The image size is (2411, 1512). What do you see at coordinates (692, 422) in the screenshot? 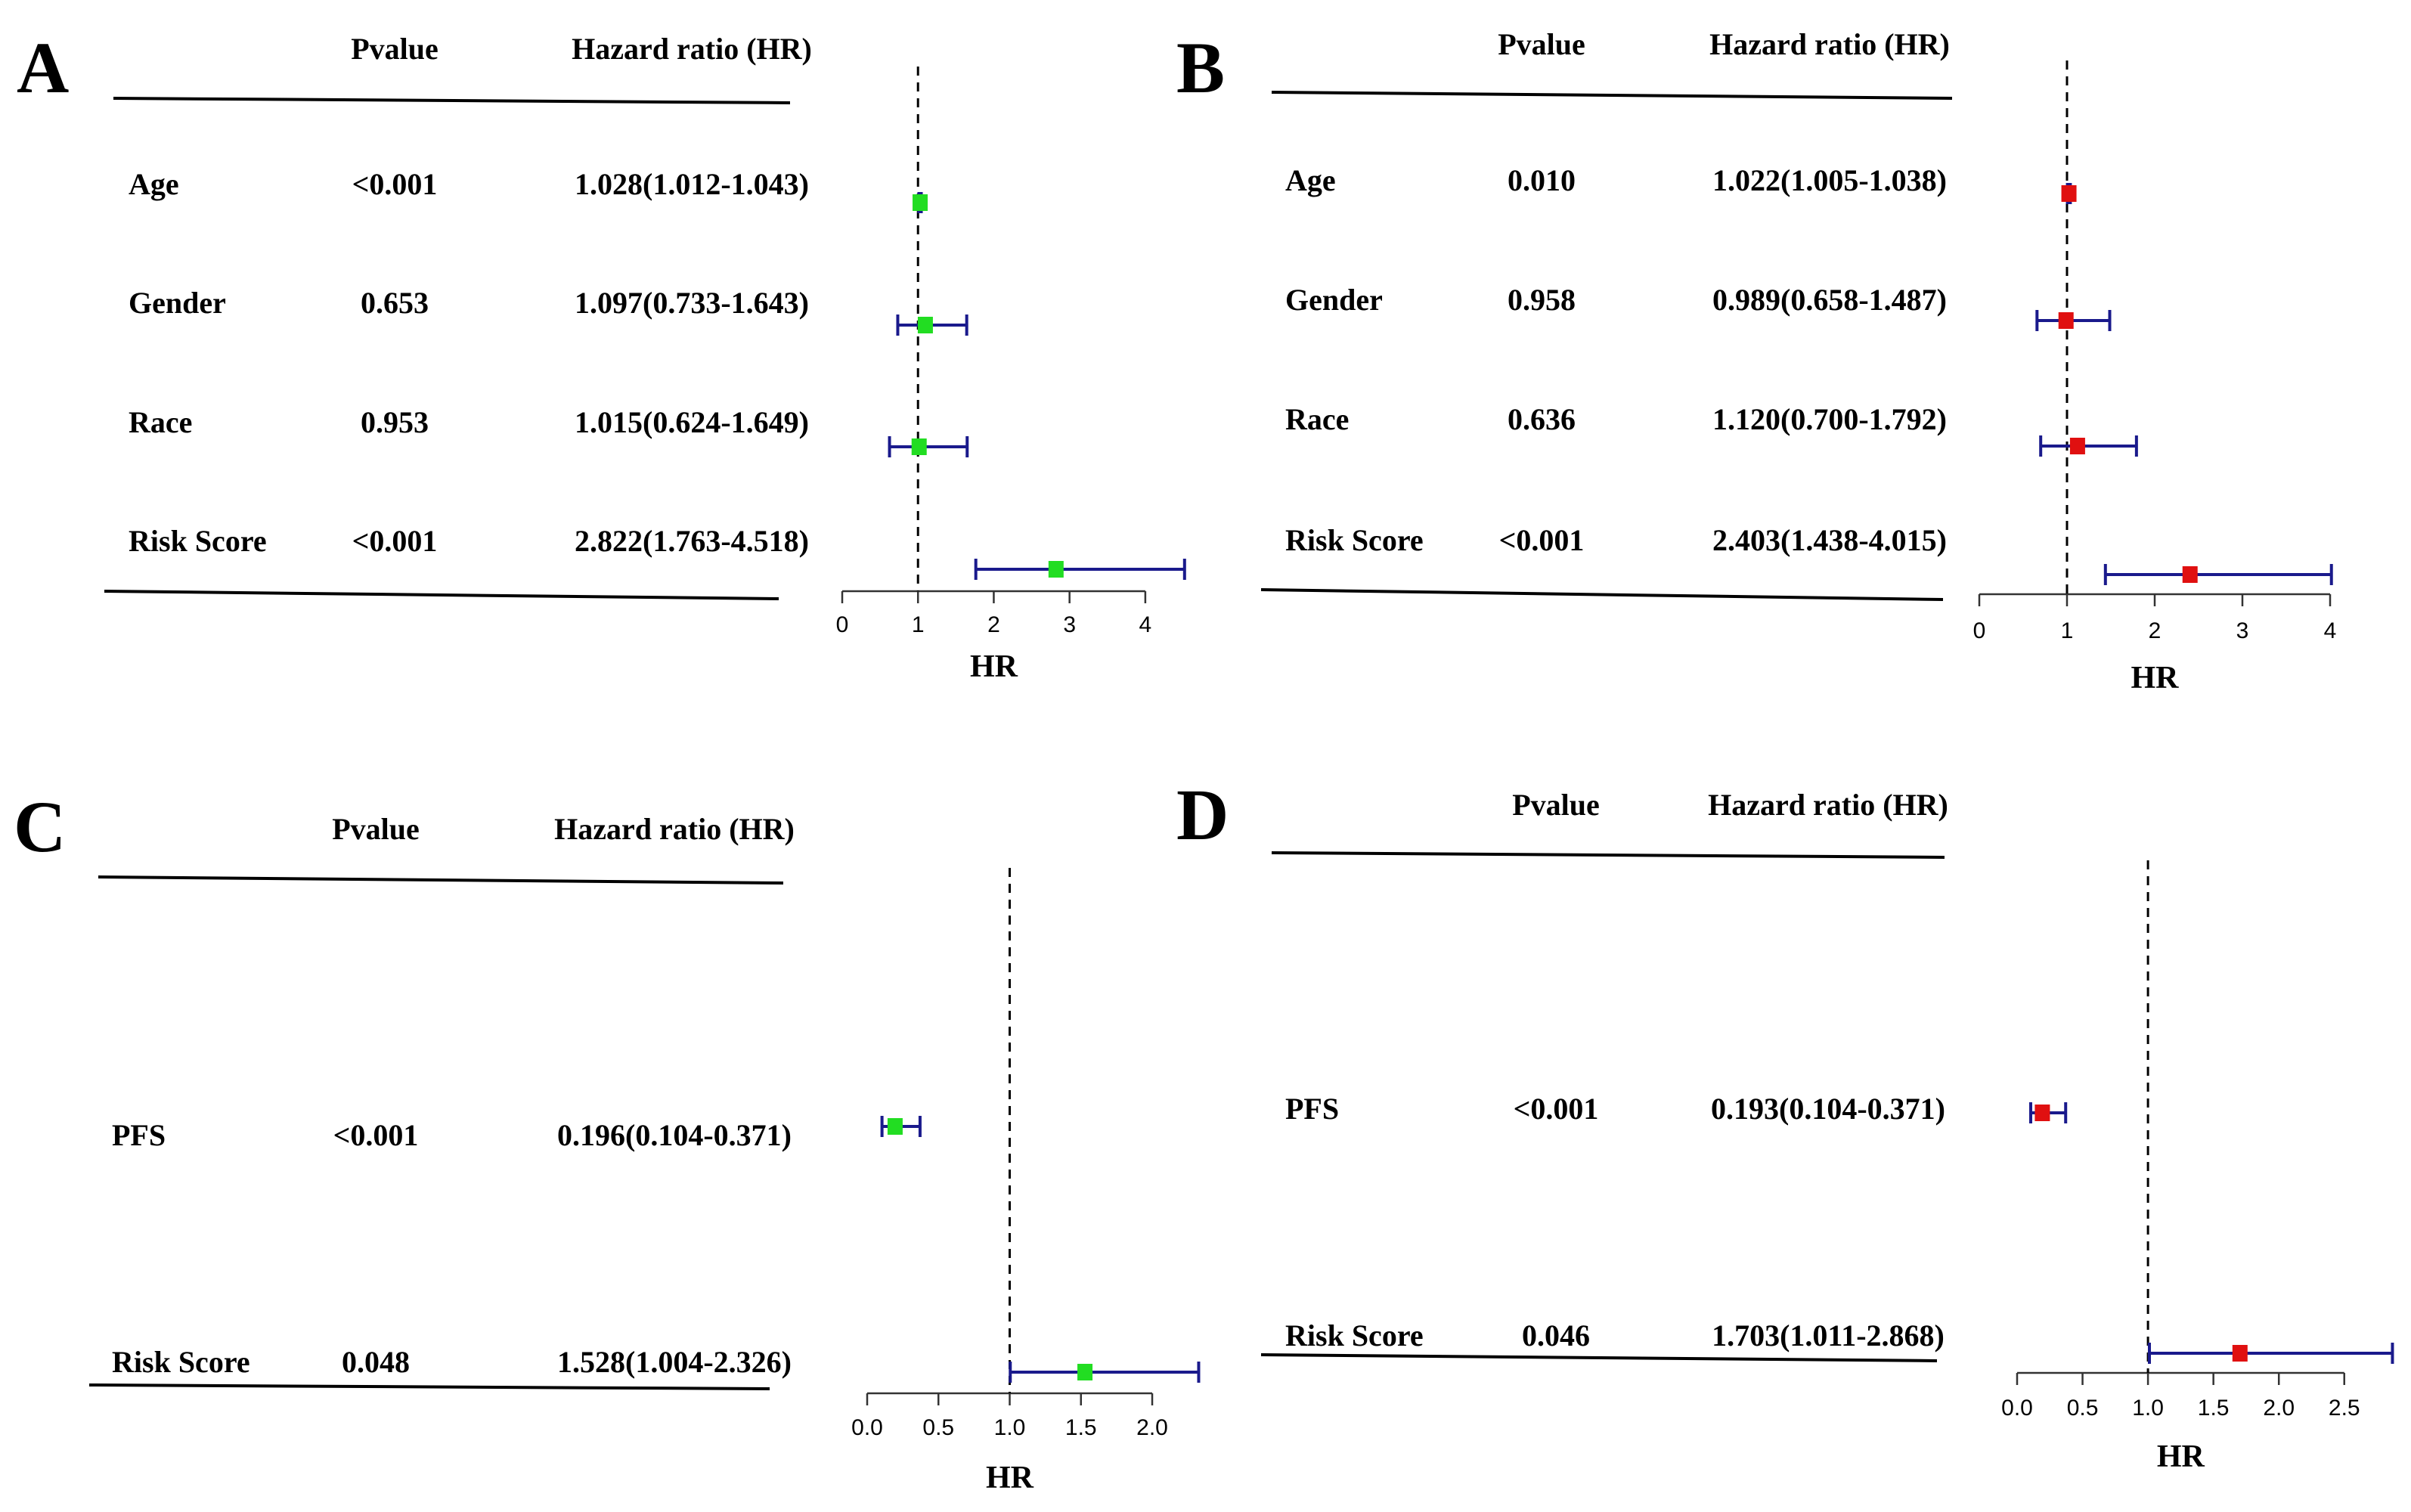
I see `row-hazard-ratio: 1.015(0.624-1.649)` at bounding box center [692, 422].